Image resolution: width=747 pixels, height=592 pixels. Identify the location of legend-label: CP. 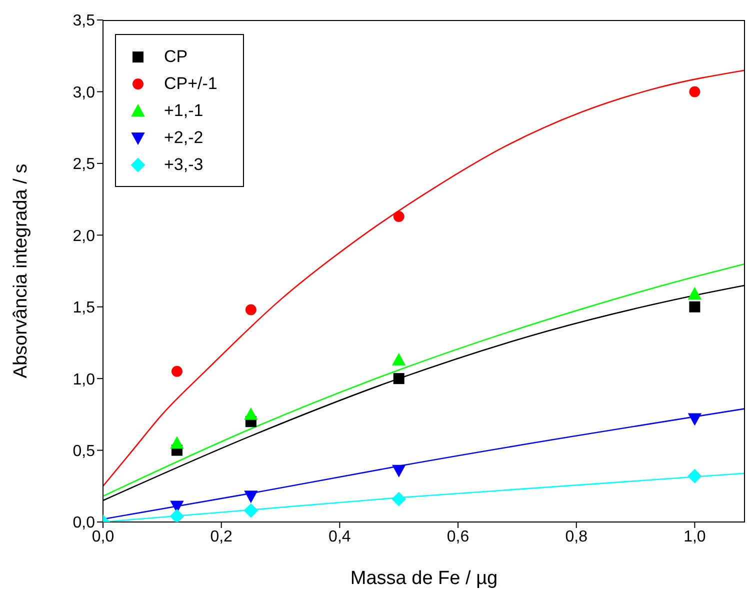
(176, 56).